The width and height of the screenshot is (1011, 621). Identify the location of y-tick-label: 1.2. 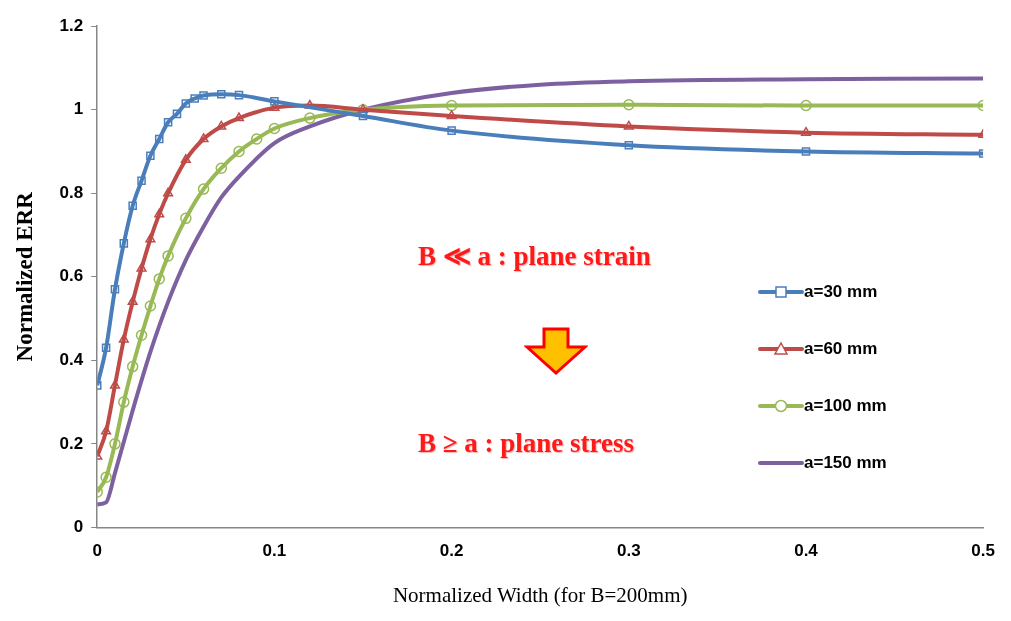
(71, 25).